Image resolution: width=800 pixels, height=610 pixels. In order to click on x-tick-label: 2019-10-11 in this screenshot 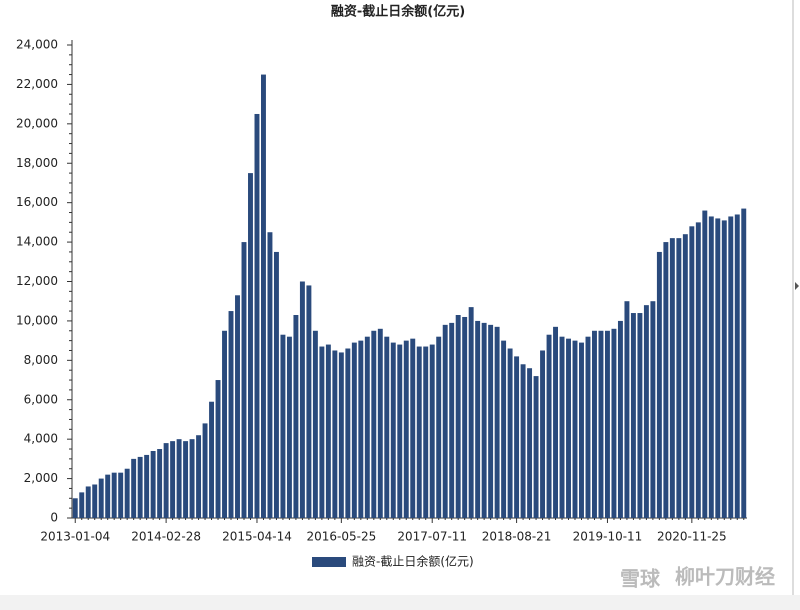, I will do `click(608, 537)`.